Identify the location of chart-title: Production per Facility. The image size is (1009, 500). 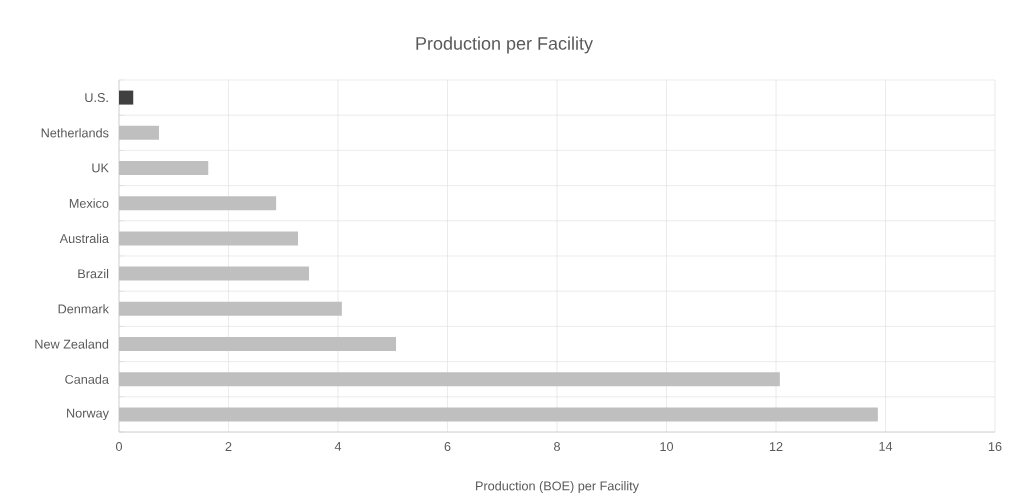
(504, 45).